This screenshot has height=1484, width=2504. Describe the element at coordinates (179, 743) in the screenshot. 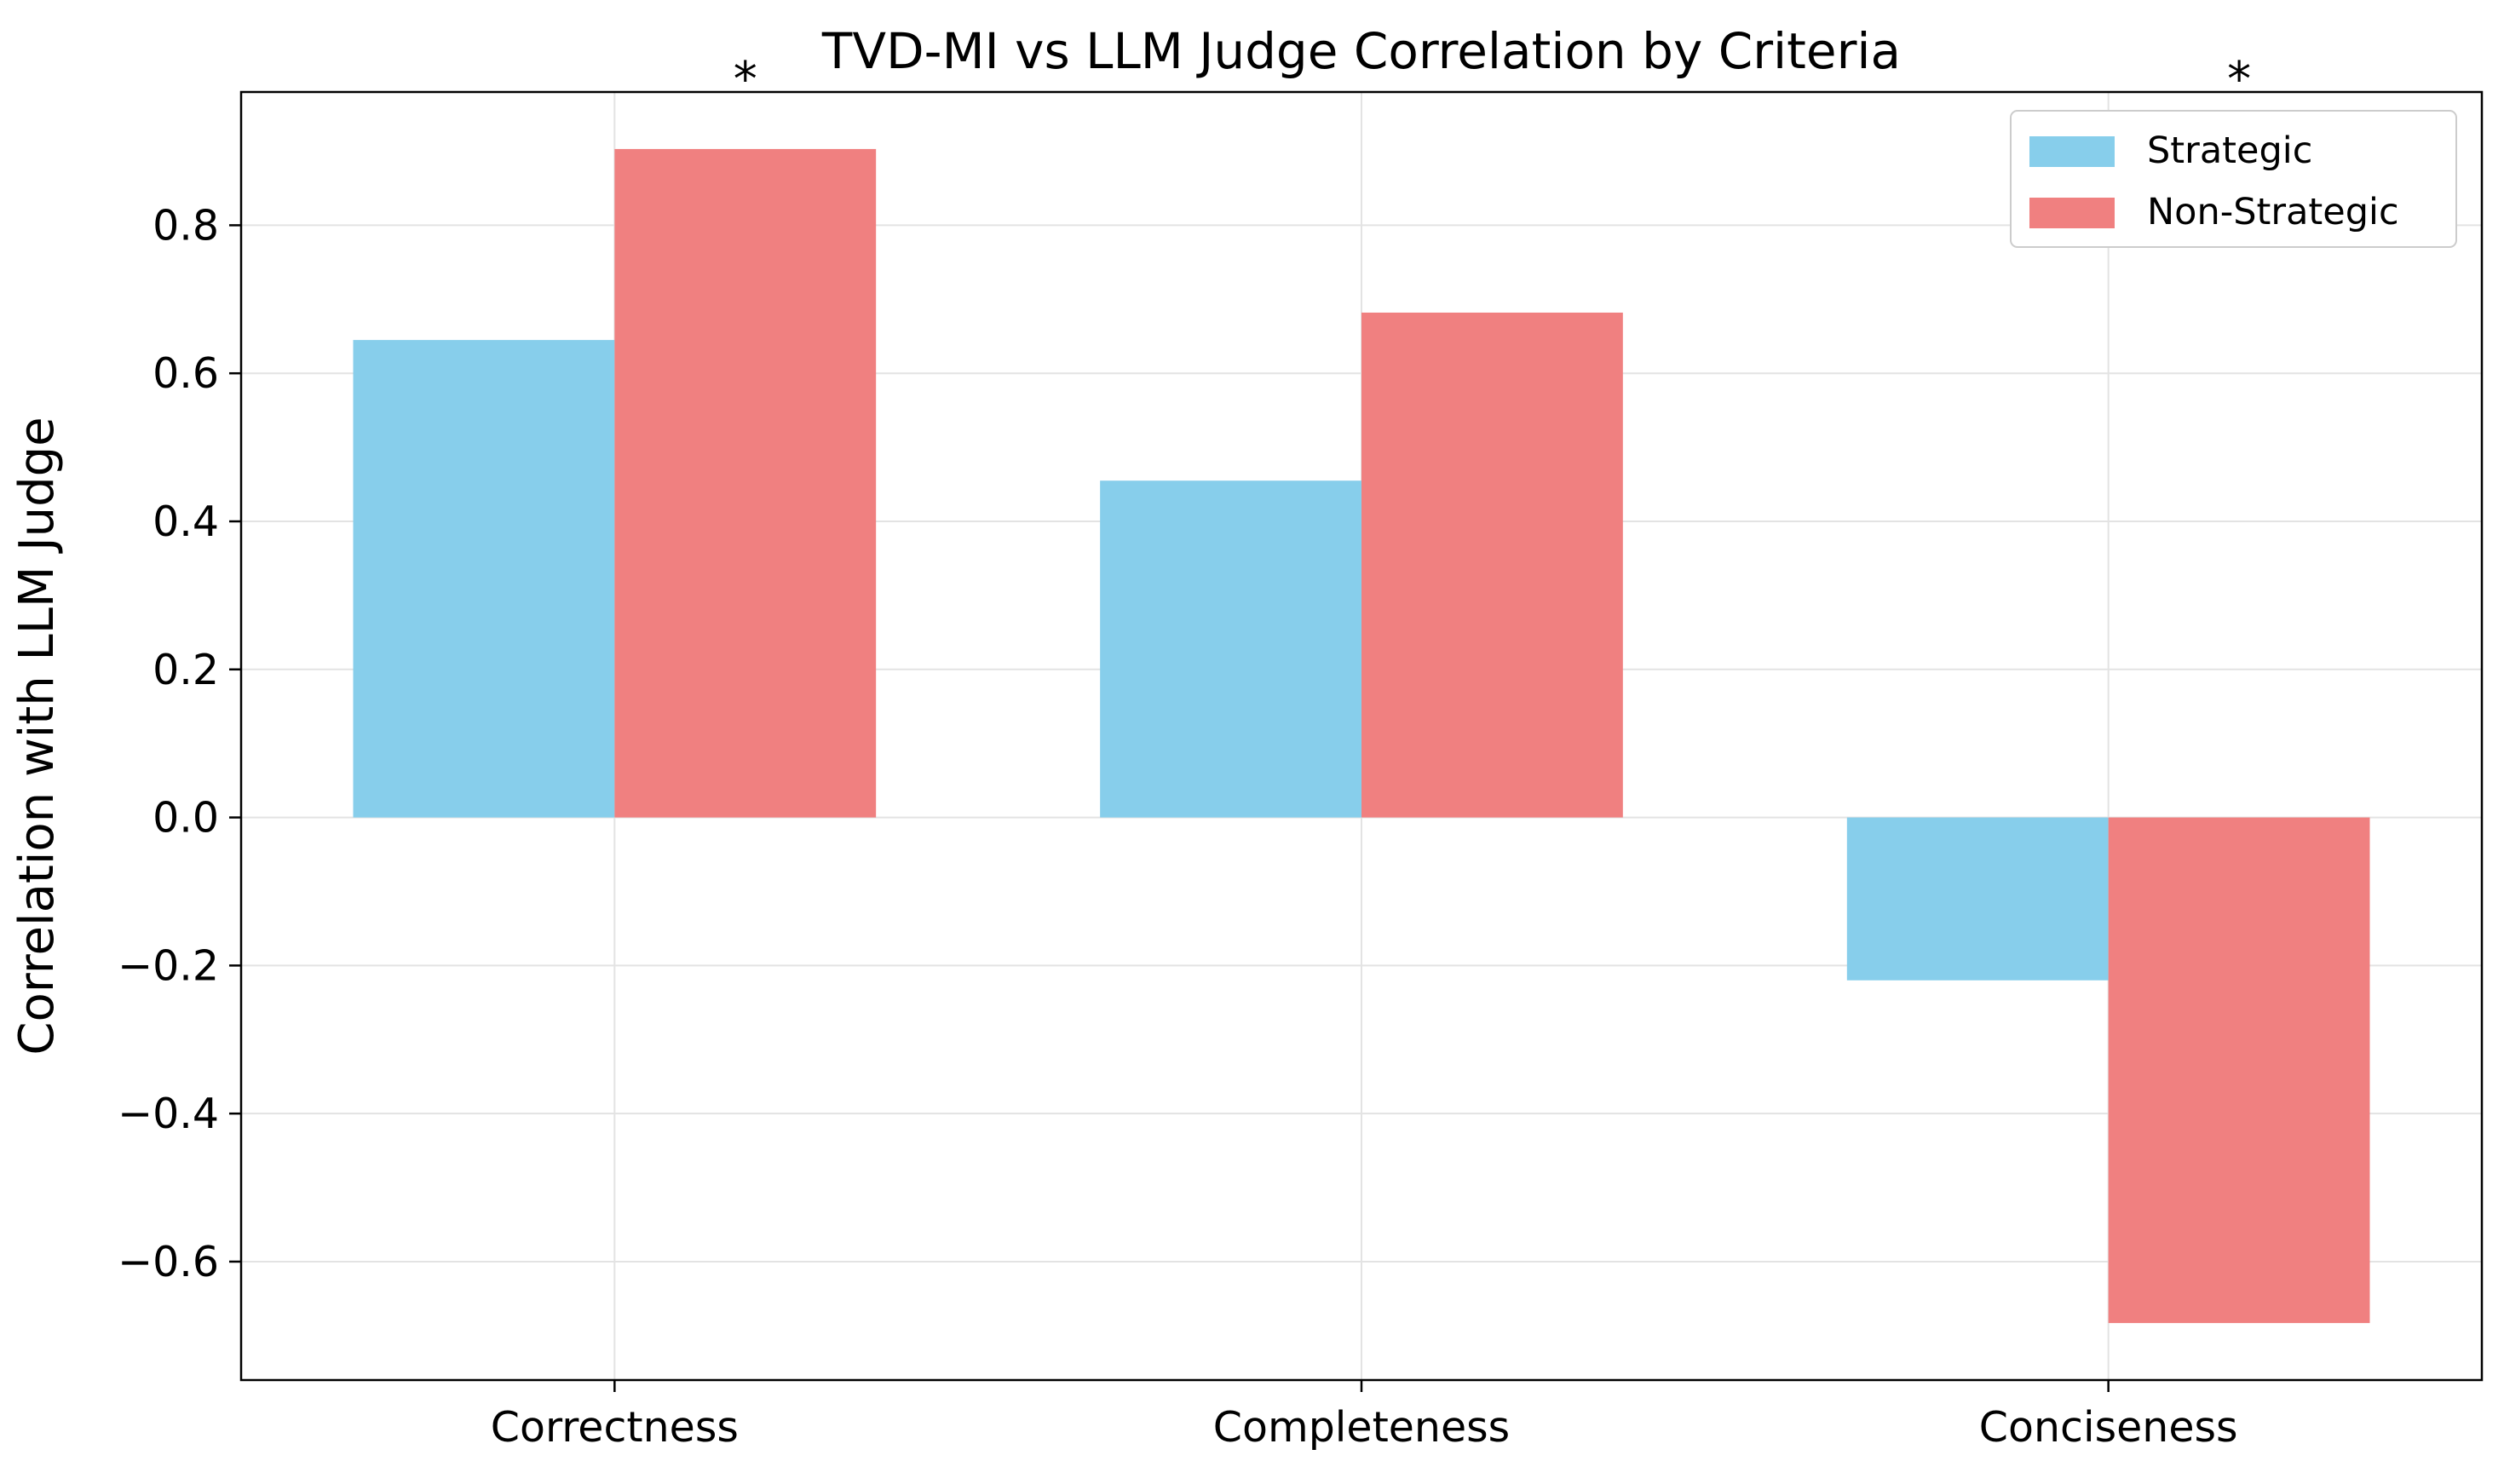

I see `y-axis: −0.6 −0.4 −0.2 0.0 0.2 0.4 0.6 0.8` at that location.